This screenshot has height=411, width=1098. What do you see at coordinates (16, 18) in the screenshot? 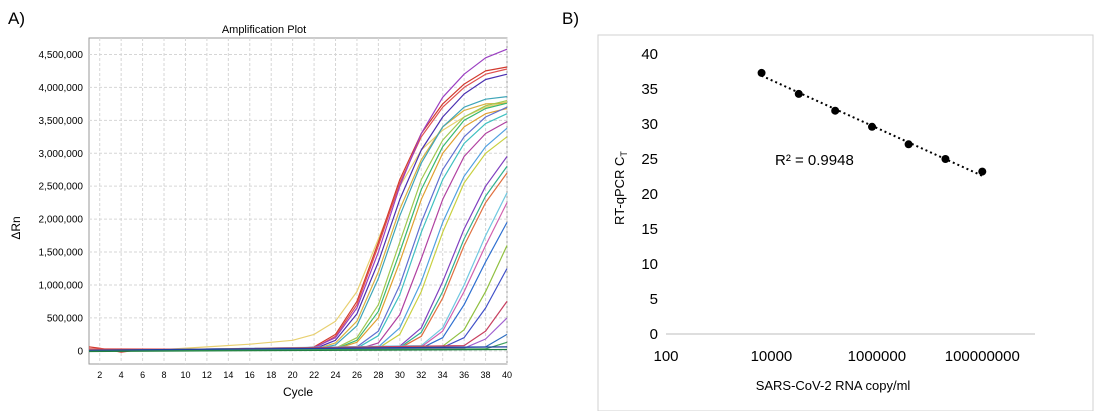
I see `panel-label-a: A)` at bounding box center [16, 18].